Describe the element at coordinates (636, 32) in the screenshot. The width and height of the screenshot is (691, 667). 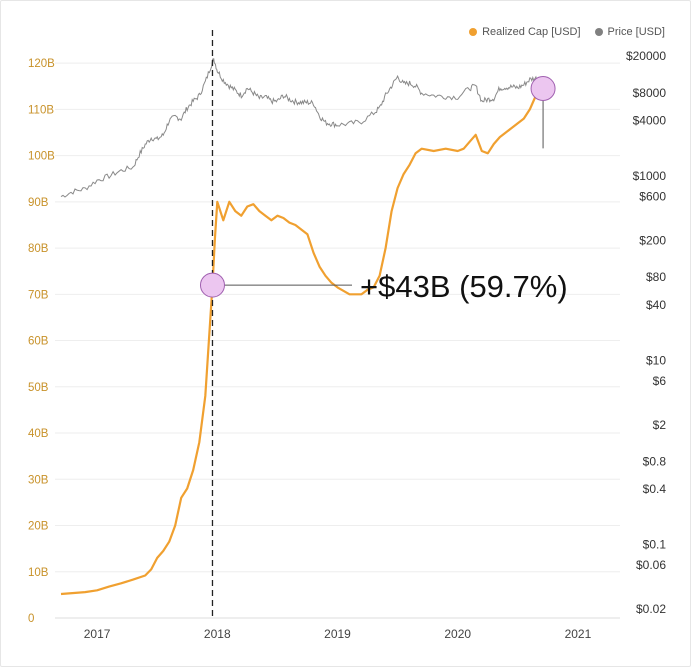
I see `legend-label-price: Price [USD]` at that location.